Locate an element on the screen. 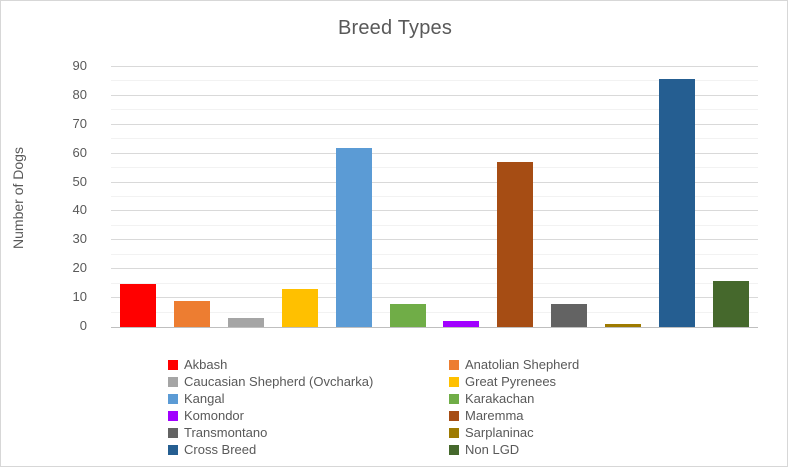 This screenshot has height=467, width=788. bar-anatolian-shepherd is located at coordinates (191, 314).